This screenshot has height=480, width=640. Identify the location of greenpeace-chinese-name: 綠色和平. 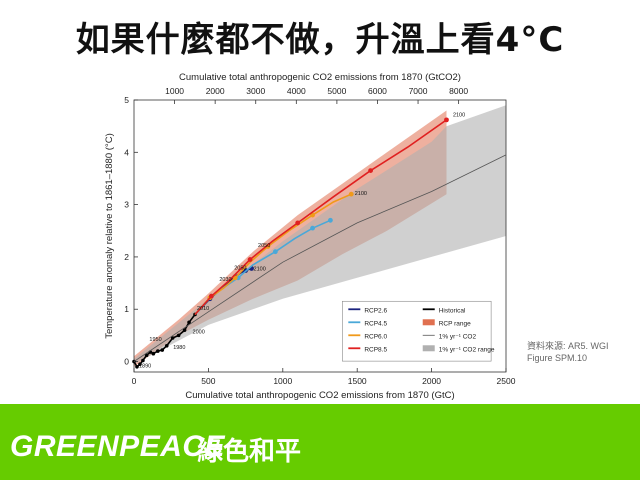
(249, 452).